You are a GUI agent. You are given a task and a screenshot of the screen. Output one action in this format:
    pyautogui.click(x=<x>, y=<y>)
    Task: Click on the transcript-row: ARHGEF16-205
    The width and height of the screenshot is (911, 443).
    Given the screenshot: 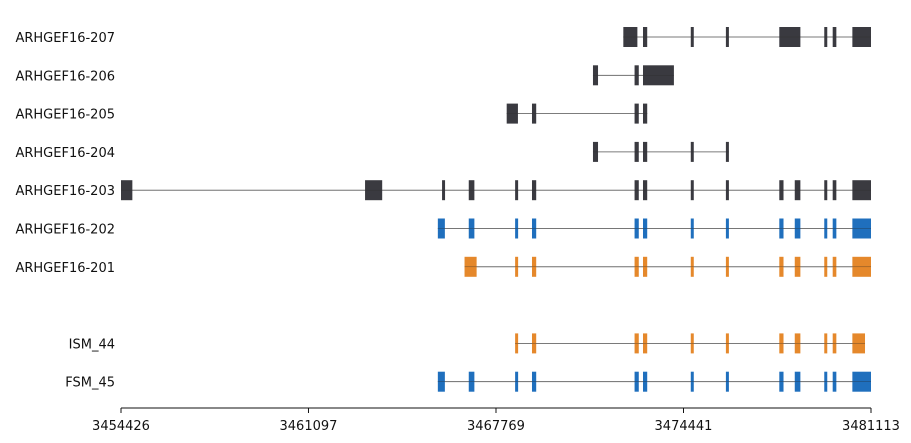 What is the action you would take?
    pyautogui.click(x=331, y=113)
    